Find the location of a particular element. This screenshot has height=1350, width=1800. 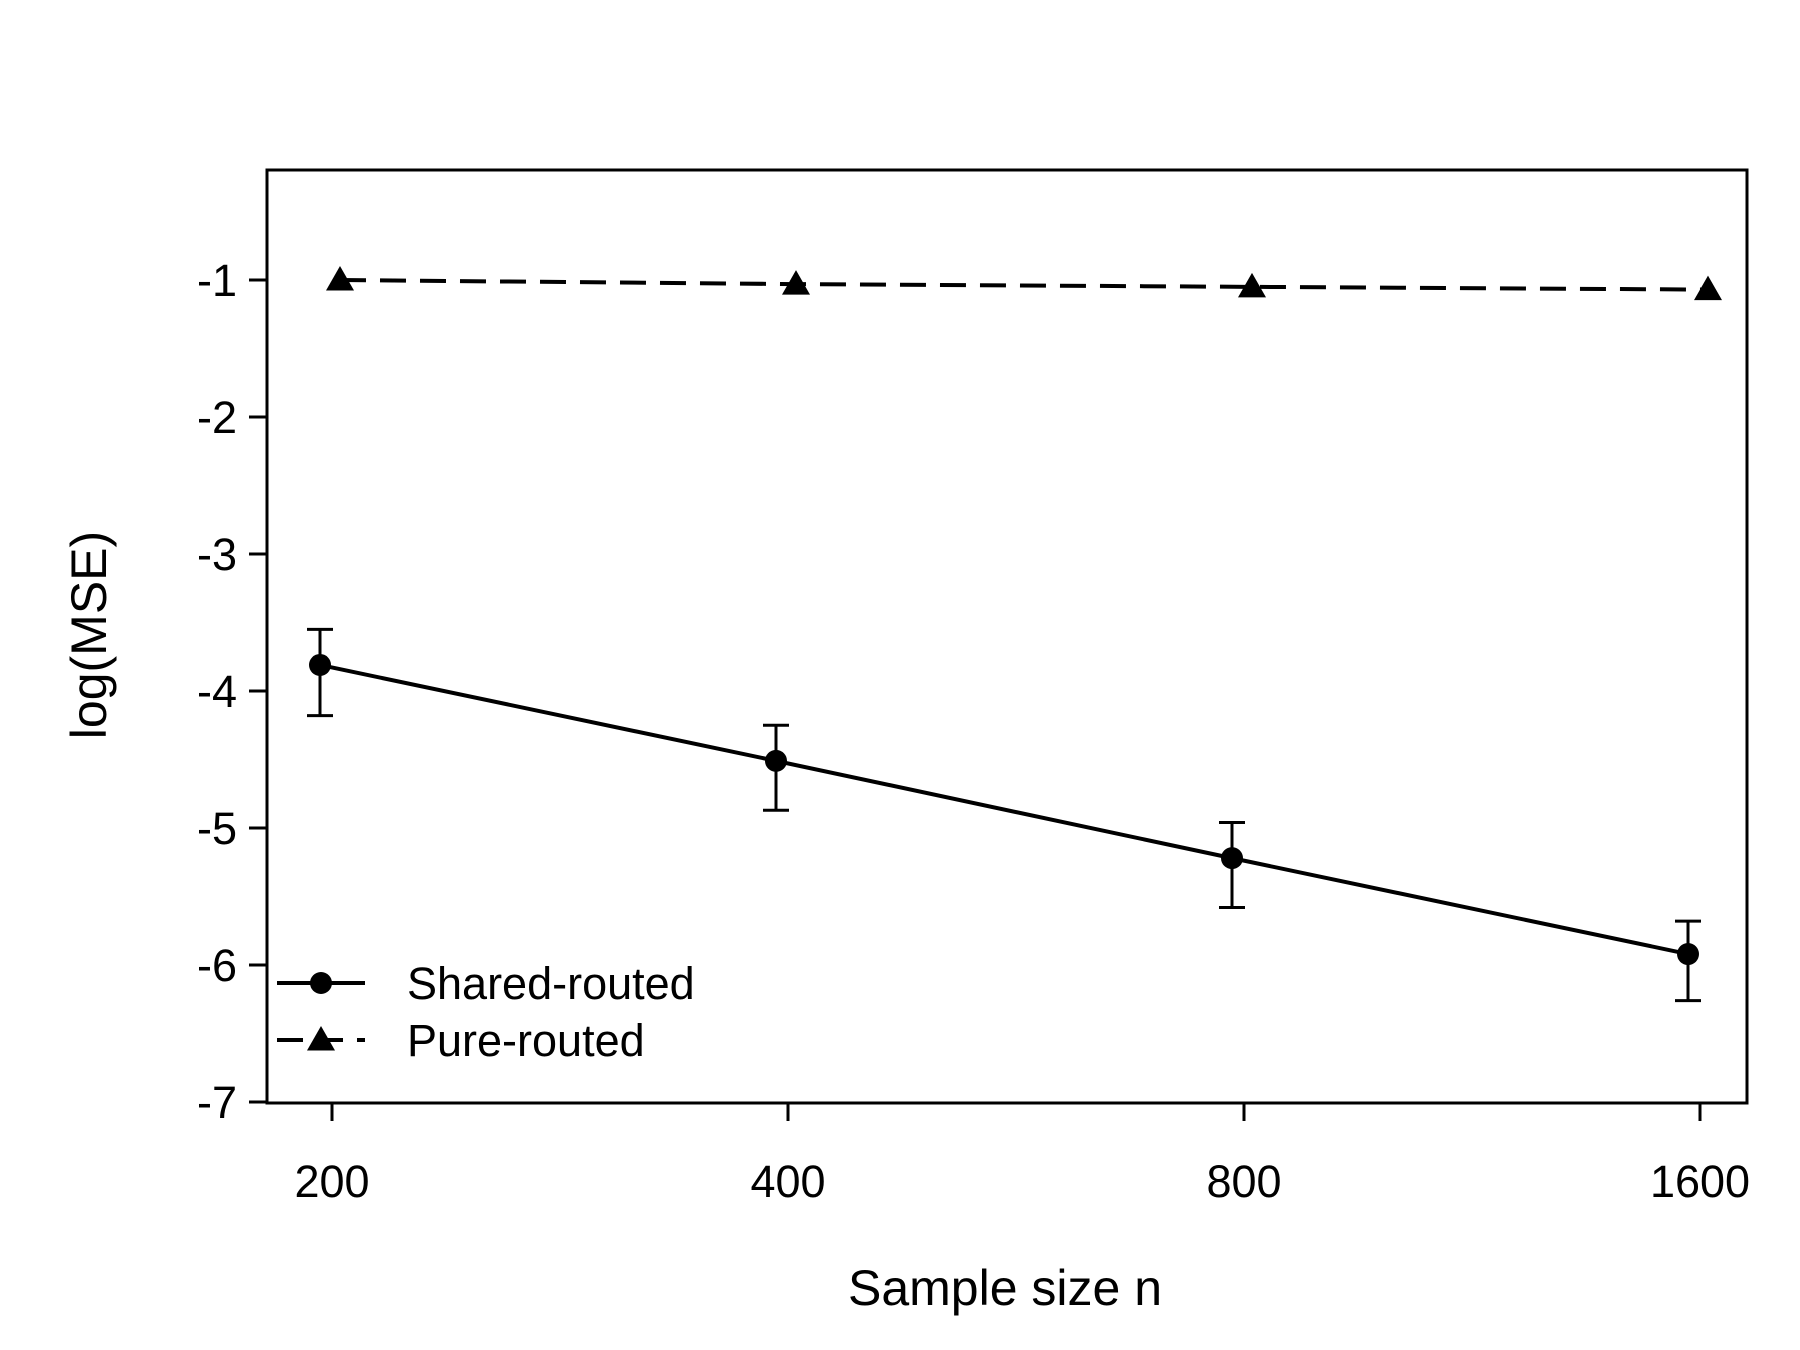

y-axis: -1 -2 -3 -4 -5 -6 -7 is located at coordinates (232, 691).